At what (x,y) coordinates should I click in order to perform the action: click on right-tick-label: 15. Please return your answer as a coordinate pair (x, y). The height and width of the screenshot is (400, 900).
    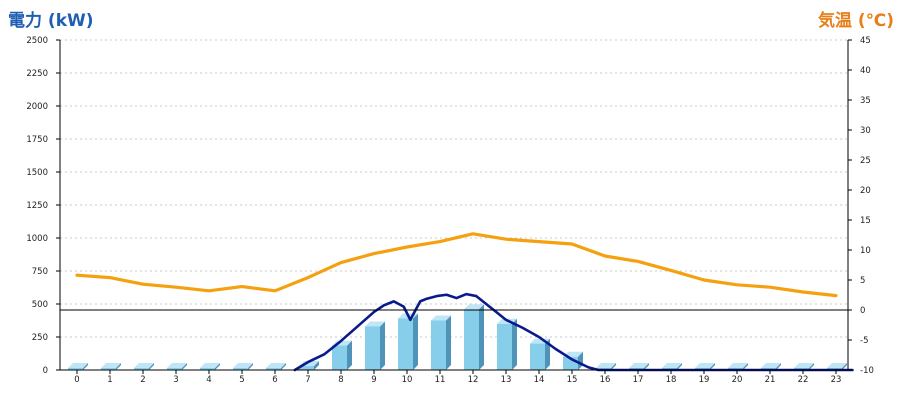
    Looking at the image, I should click on (865, 221).